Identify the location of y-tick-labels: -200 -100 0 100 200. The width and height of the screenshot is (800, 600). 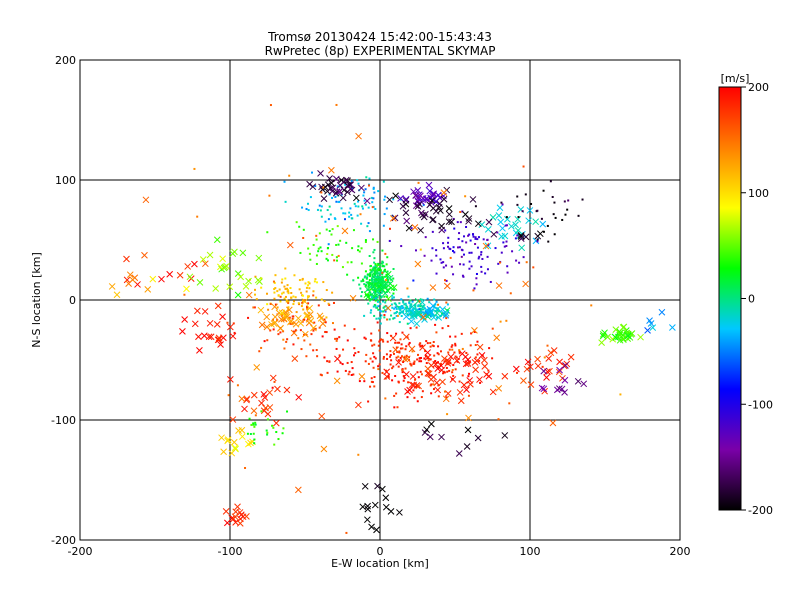
(63, 300).